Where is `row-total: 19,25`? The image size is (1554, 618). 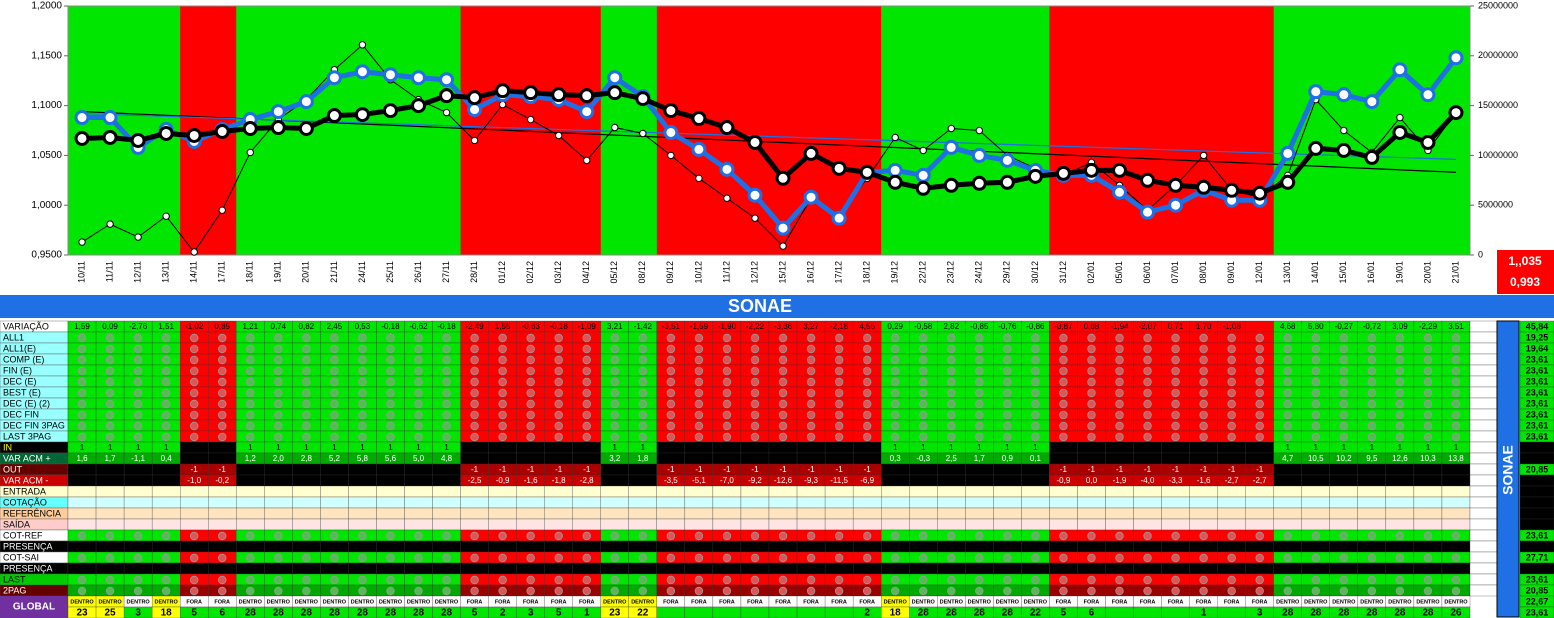 row-total: 19,25 is located at coordinates (1537, 337).